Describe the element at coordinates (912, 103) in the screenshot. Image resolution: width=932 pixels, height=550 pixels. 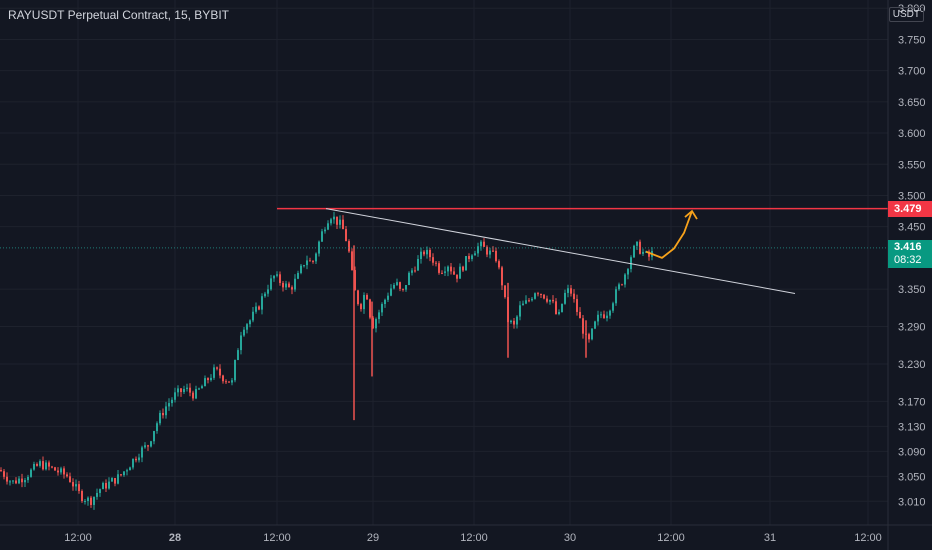
I see `y-tick-label: 3.650` at that location.